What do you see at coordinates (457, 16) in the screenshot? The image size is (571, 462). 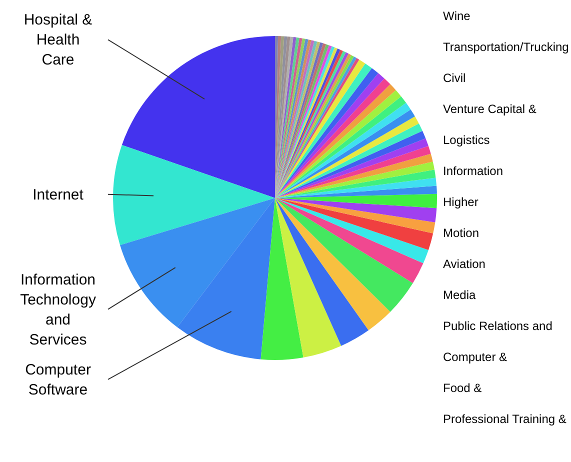 I see `text: Wine` at bounding box center [457, 16].